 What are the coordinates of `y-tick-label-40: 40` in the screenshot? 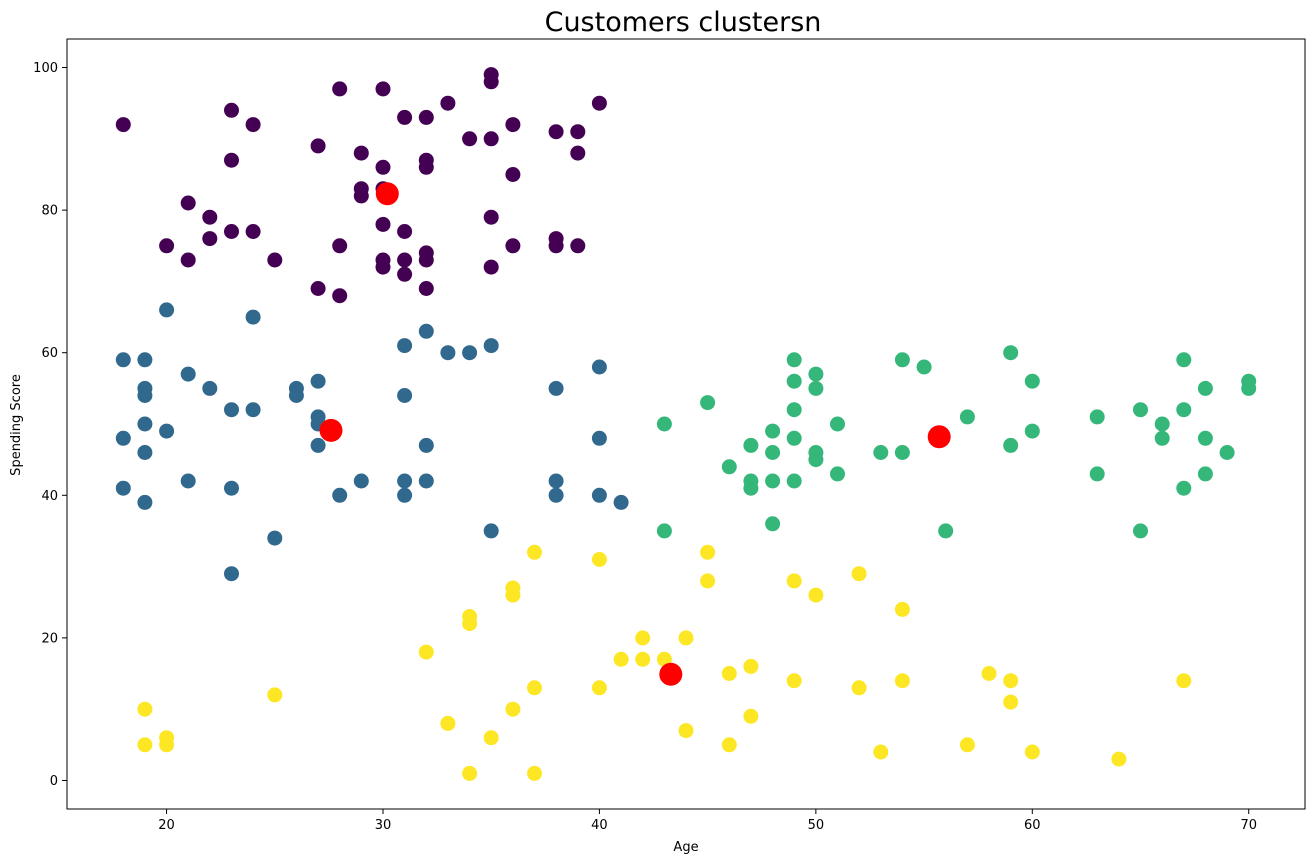 It's located at (49, 496).